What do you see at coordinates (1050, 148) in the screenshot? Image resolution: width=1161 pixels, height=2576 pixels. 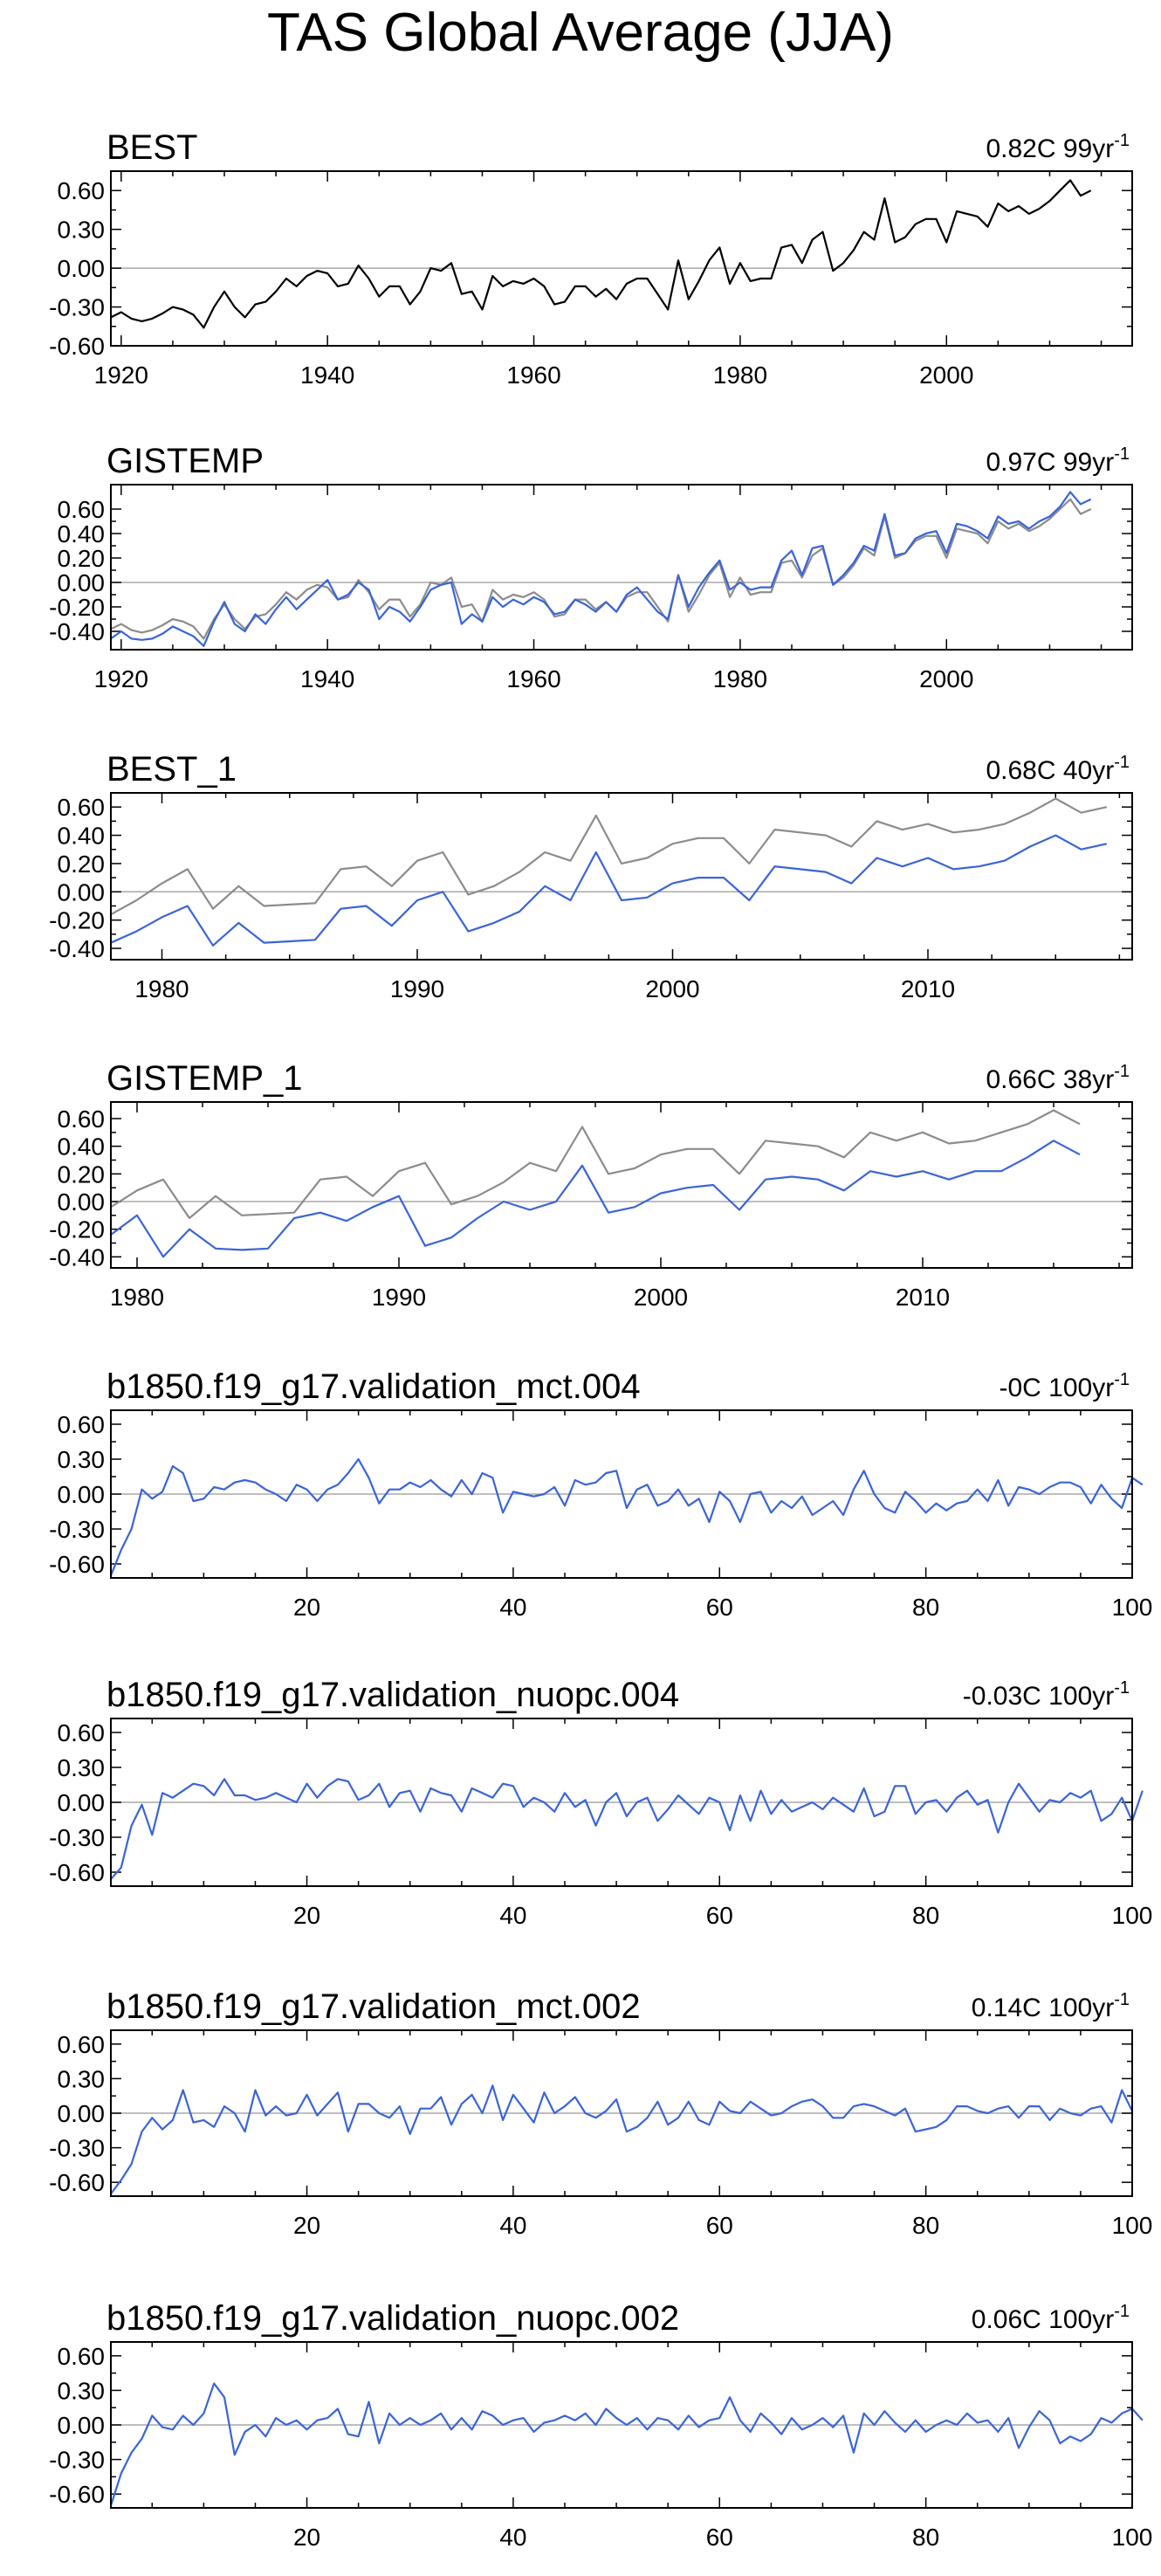 I see `trend-value: 0.82C 99yr` at bounding box center [1050, 148].